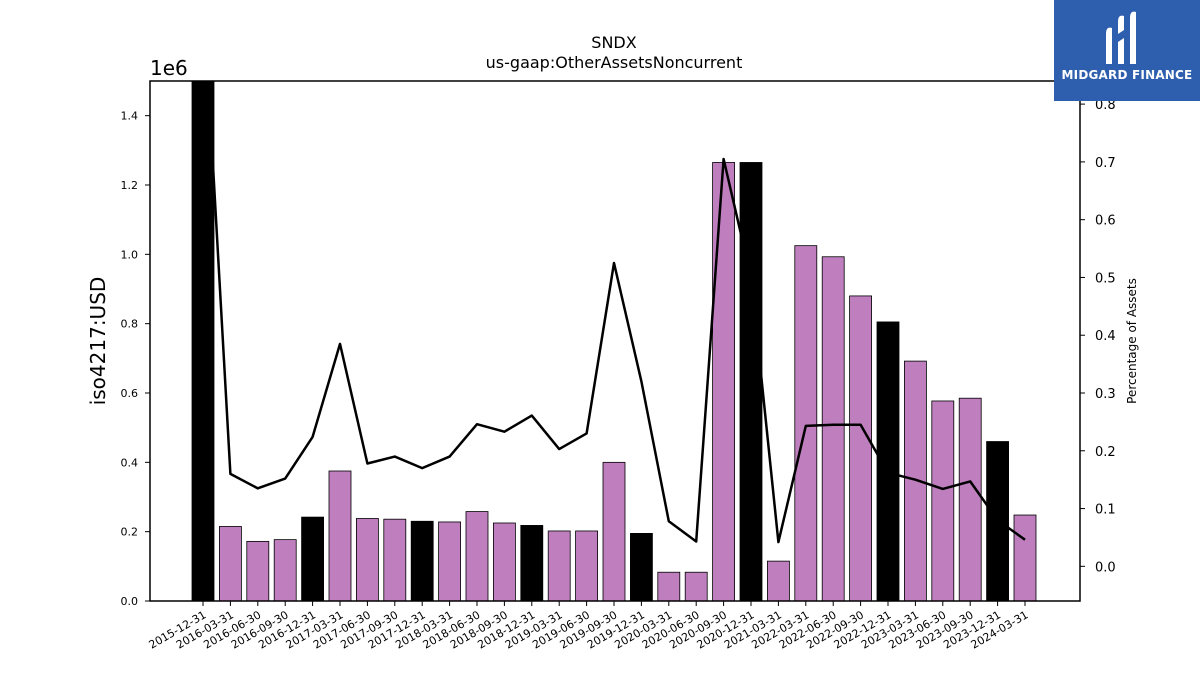  Describe the element at coordinates (1105, 336) in the screenshot. I see `y2-tick-label: 0.4` at that location.